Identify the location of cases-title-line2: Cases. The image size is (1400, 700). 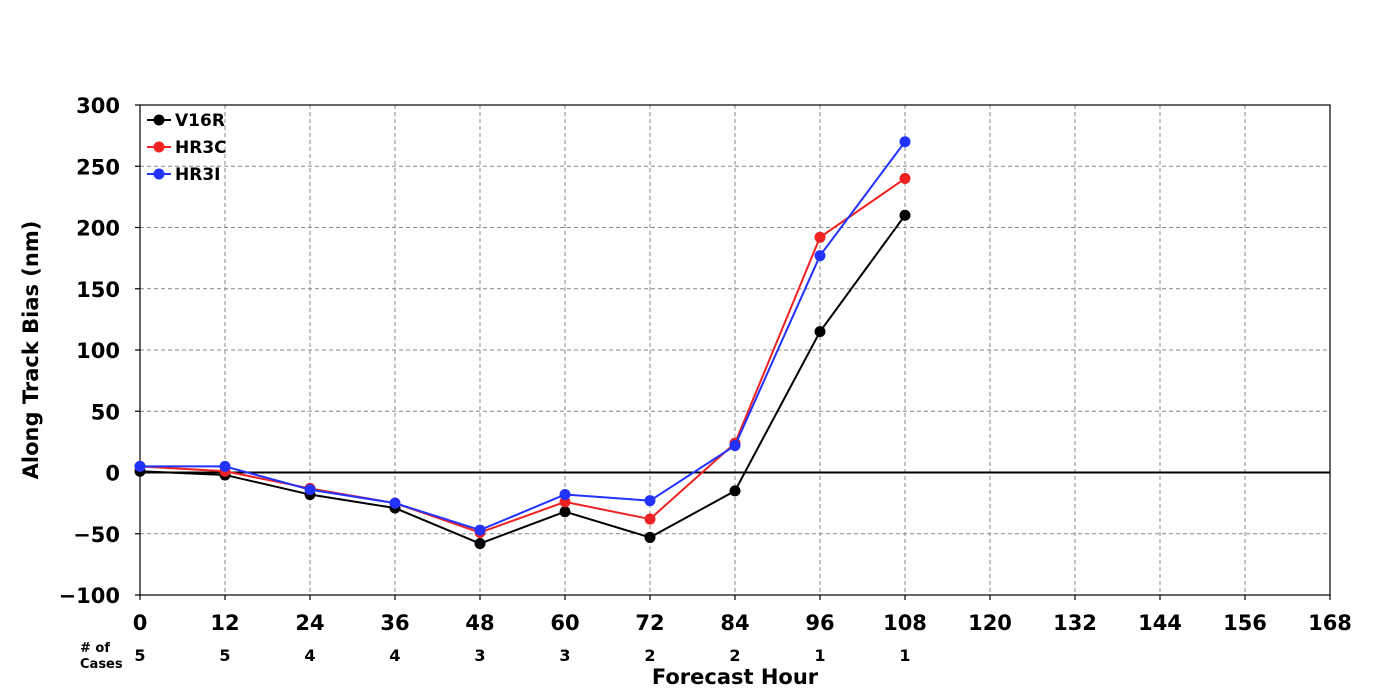
(101, 664).